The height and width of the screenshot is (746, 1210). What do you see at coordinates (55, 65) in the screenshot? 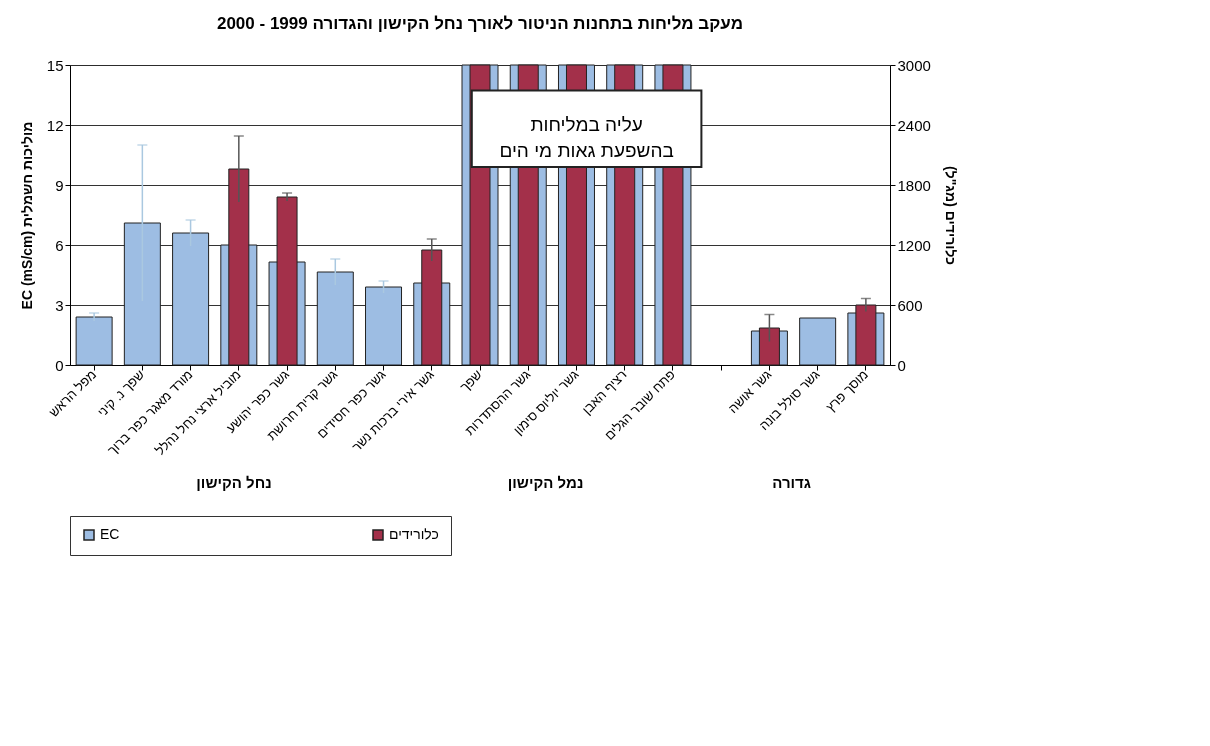
I see `y-tick-label: 15` at bounding box center [55, 65].